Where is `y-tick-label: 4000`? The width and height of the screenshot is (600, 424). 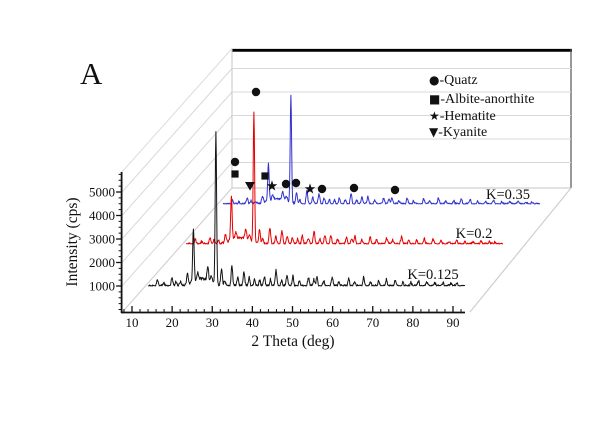 y-tick-label: 4000 is located at coordinates (102, 215).